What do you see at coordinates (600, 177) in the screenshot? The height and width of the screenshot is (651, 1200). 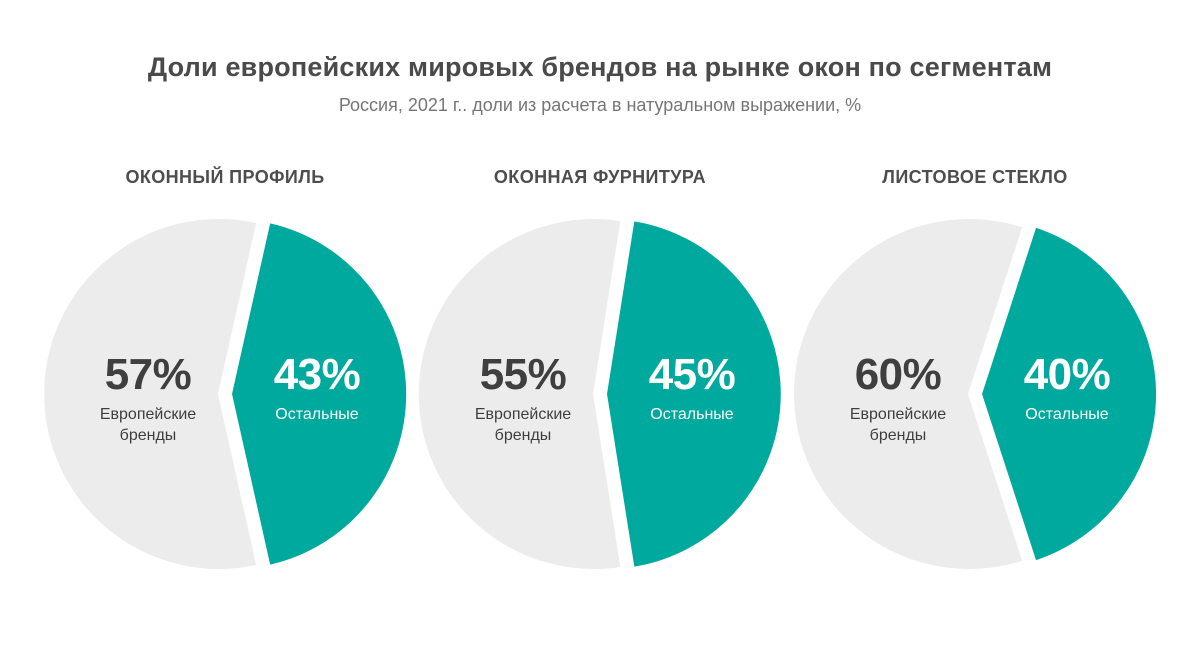 I see `chart-title: ОКОННАЯ ФУРНИТУРА` at bounding box center [600, 177].